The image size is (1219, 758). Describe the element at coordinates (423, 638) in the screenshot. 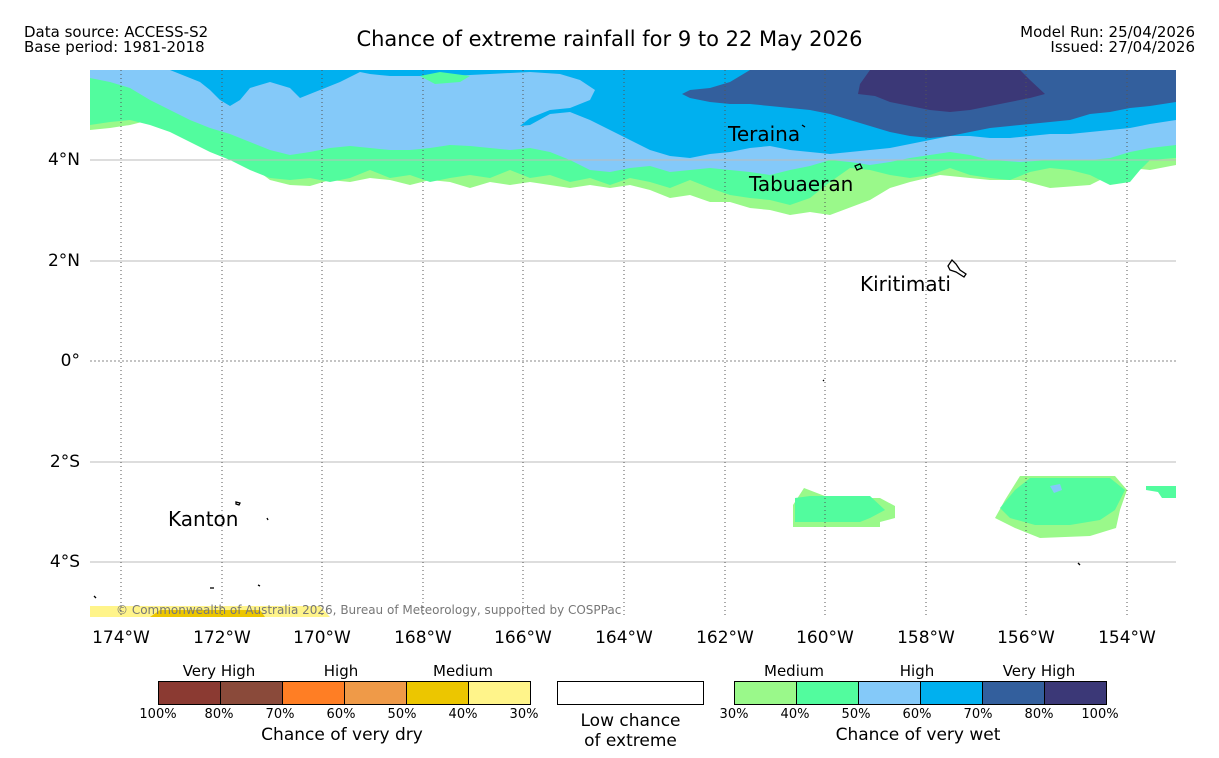

I see `lon-label-168w: 168°W` at that location.